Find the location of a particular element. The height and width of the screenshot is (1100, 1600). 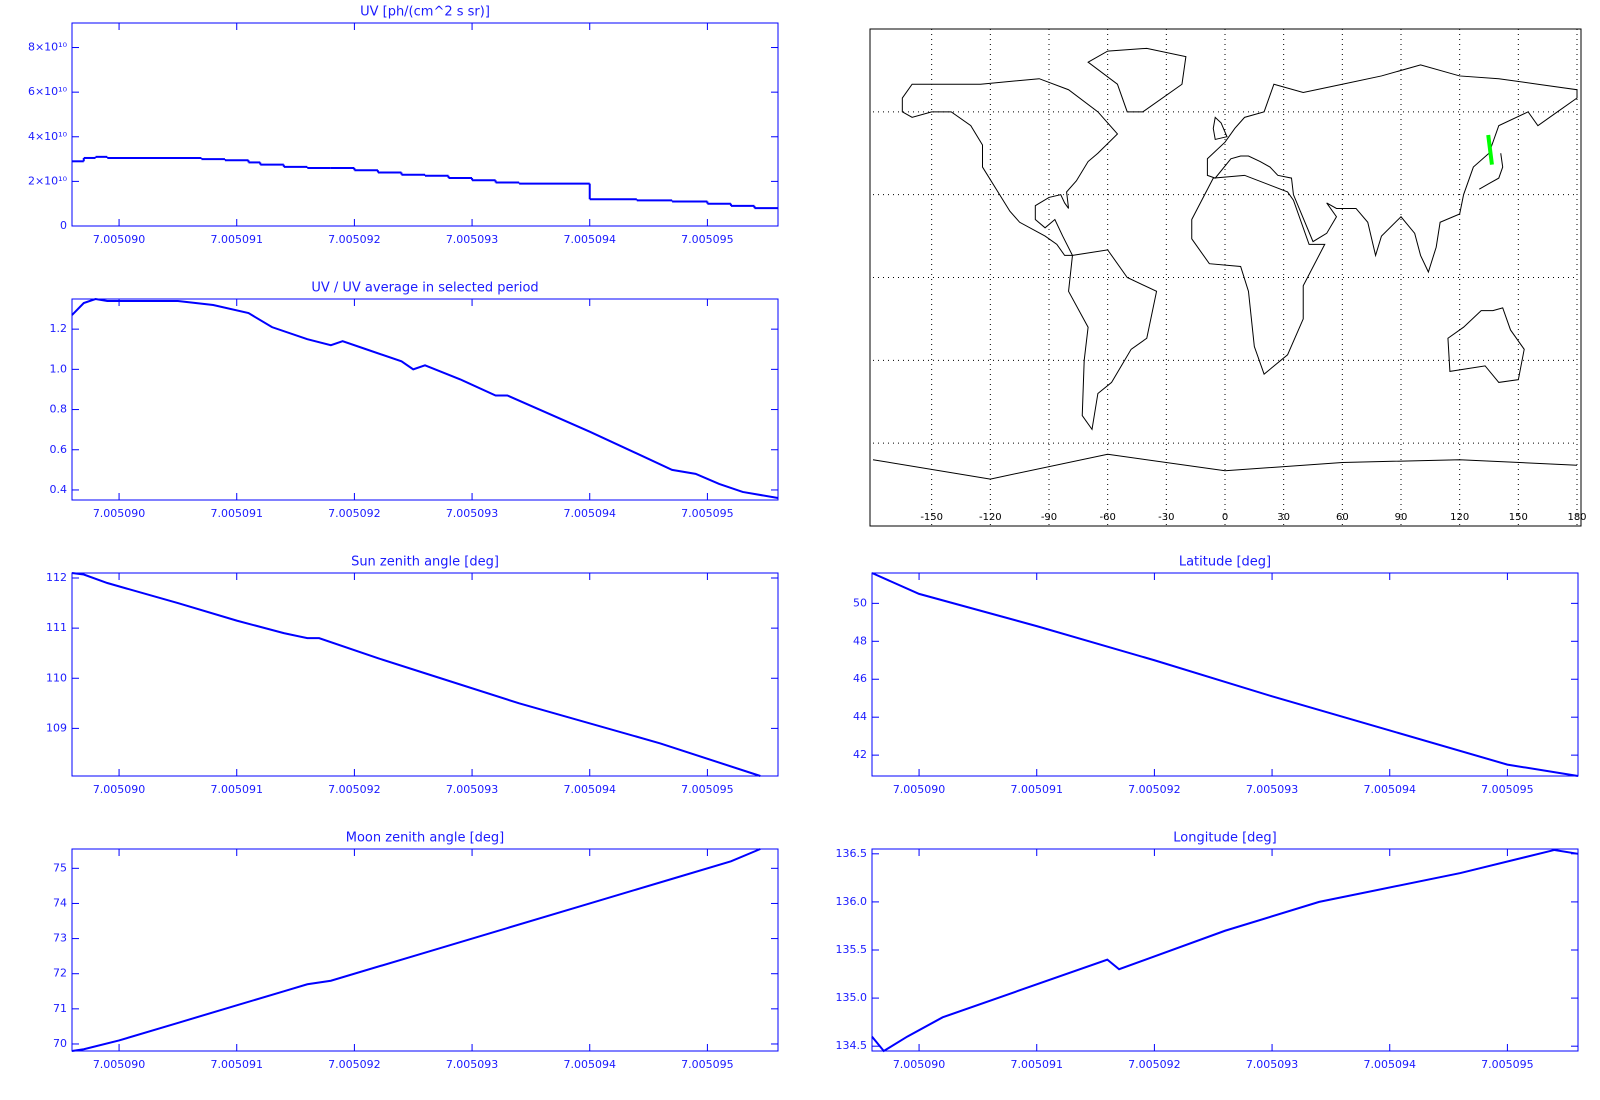

y-tick-label: 8×10¹⁰ is located at coordinates (48, 47).